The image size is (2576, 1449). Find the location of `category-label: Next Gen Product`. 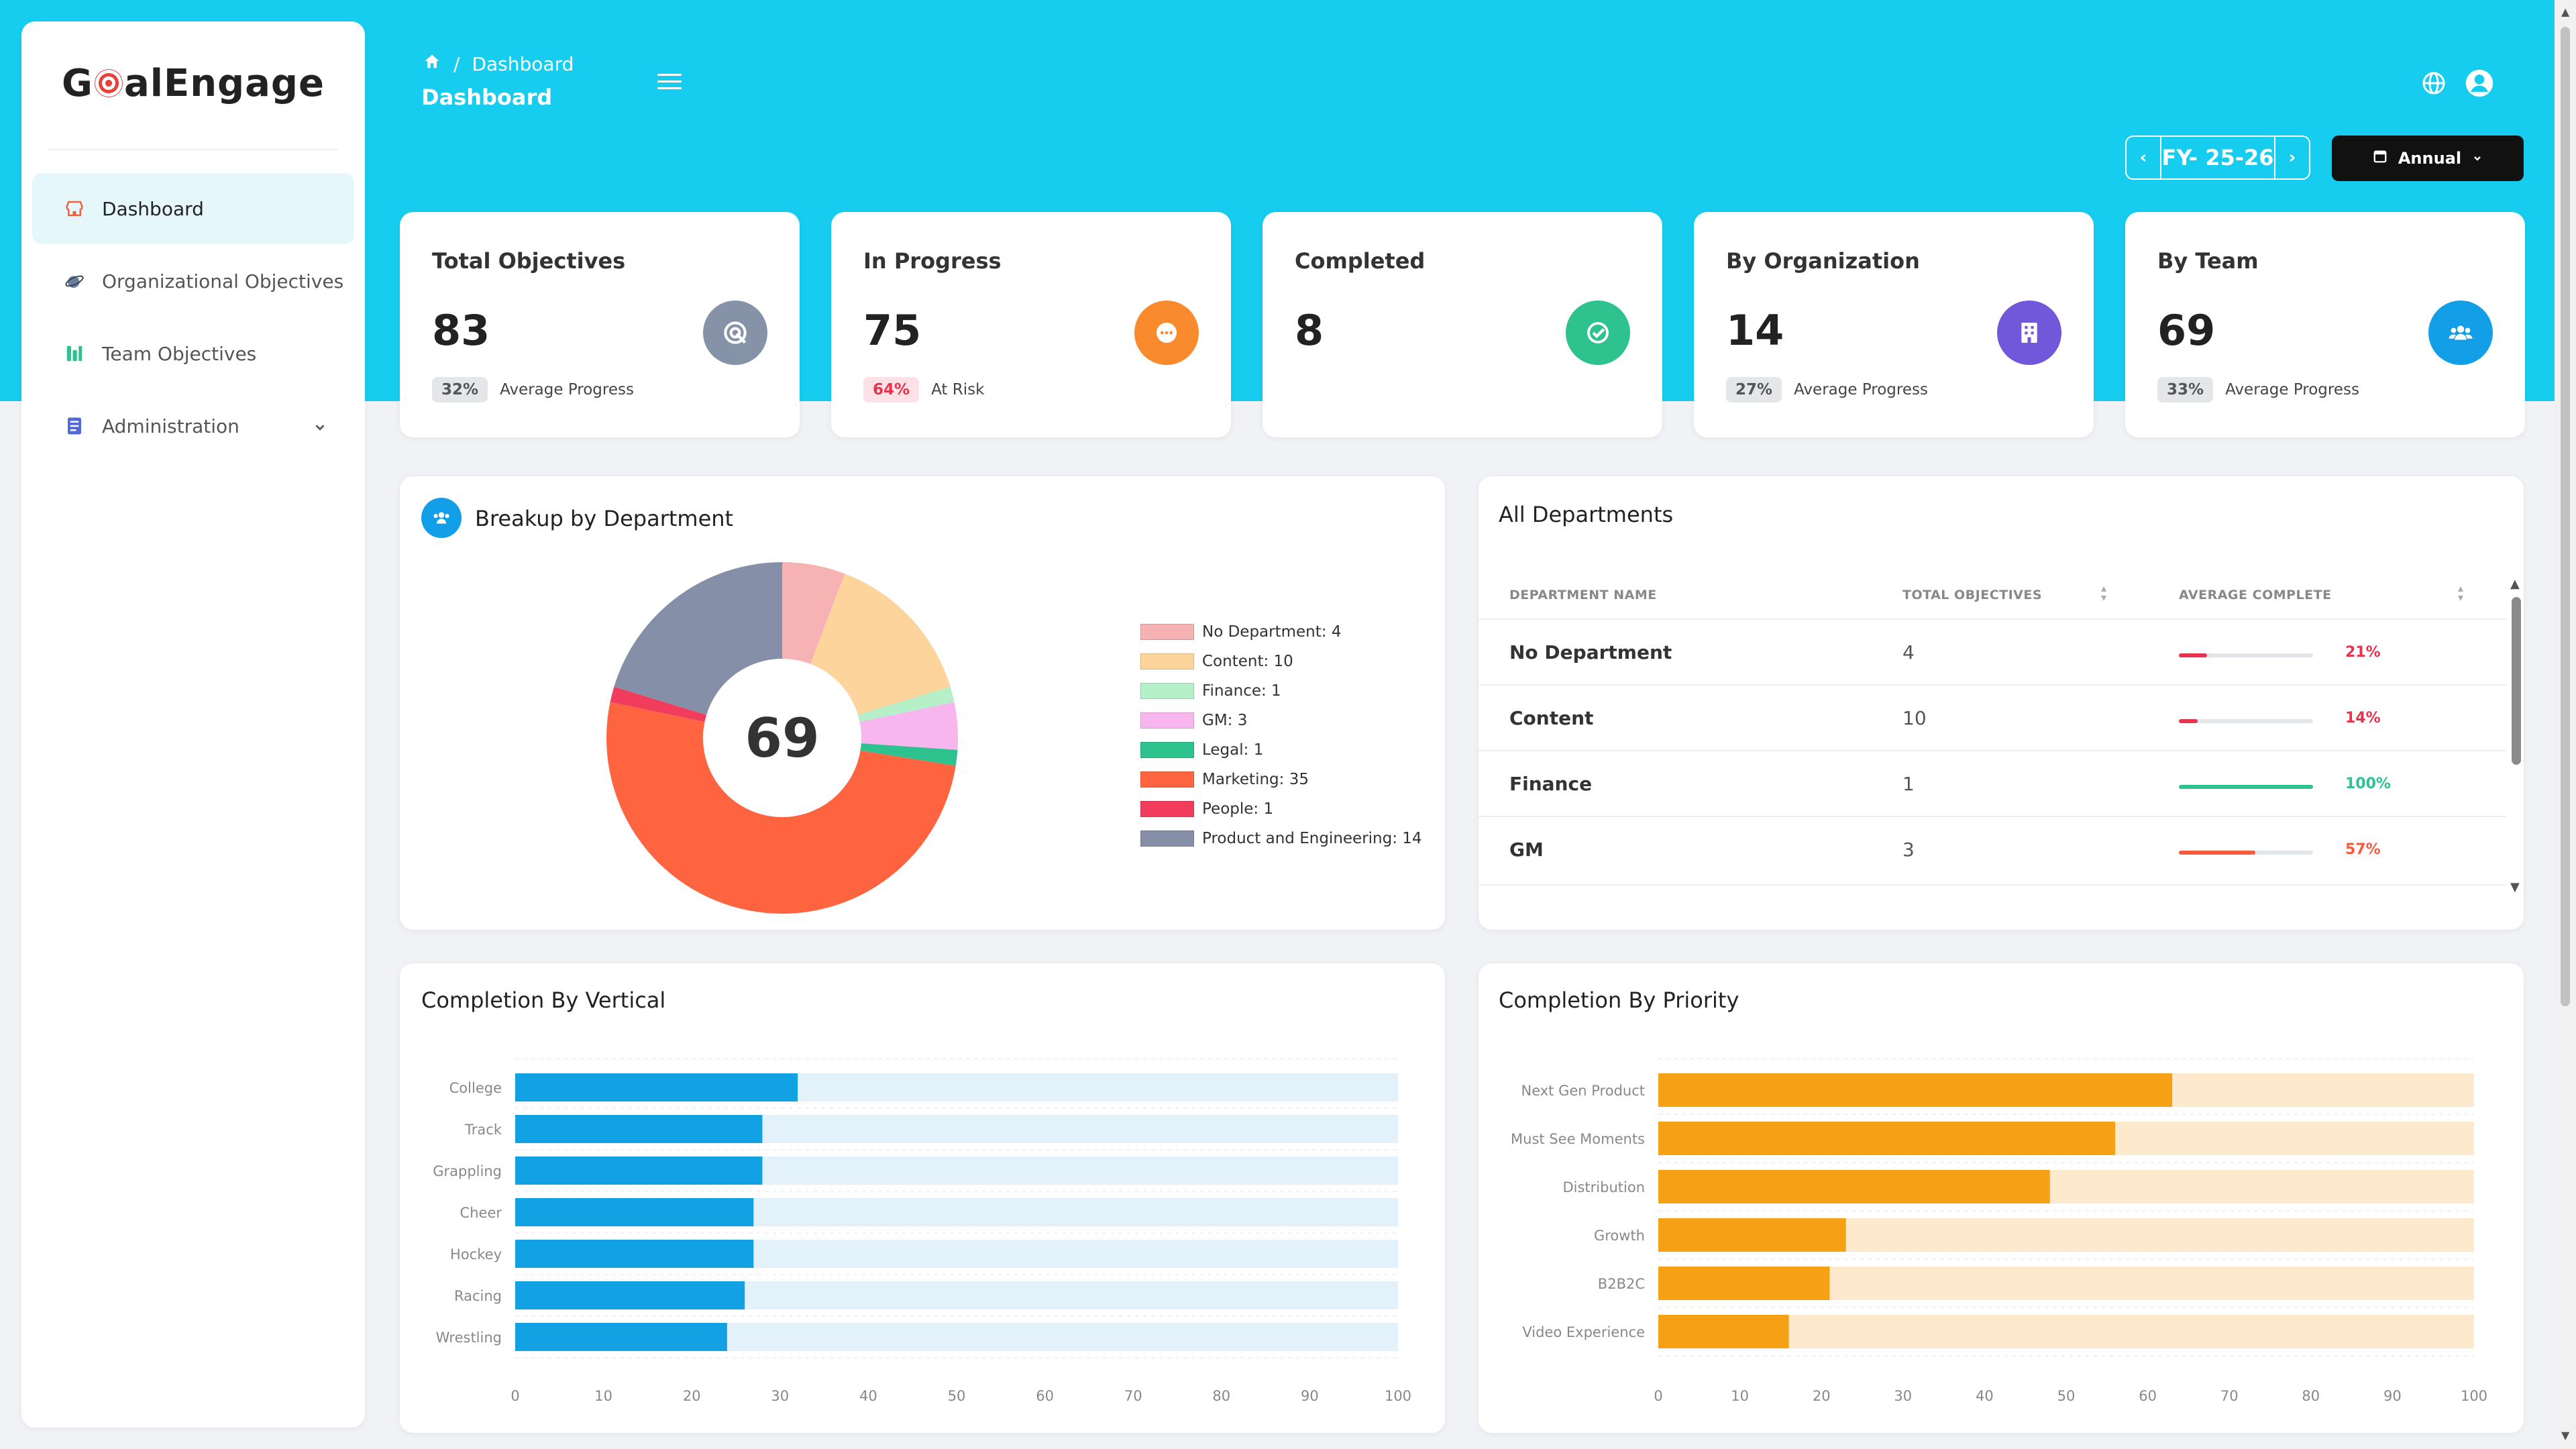

category-label: Next Gen Product is located at coordinates (1583, 1091).